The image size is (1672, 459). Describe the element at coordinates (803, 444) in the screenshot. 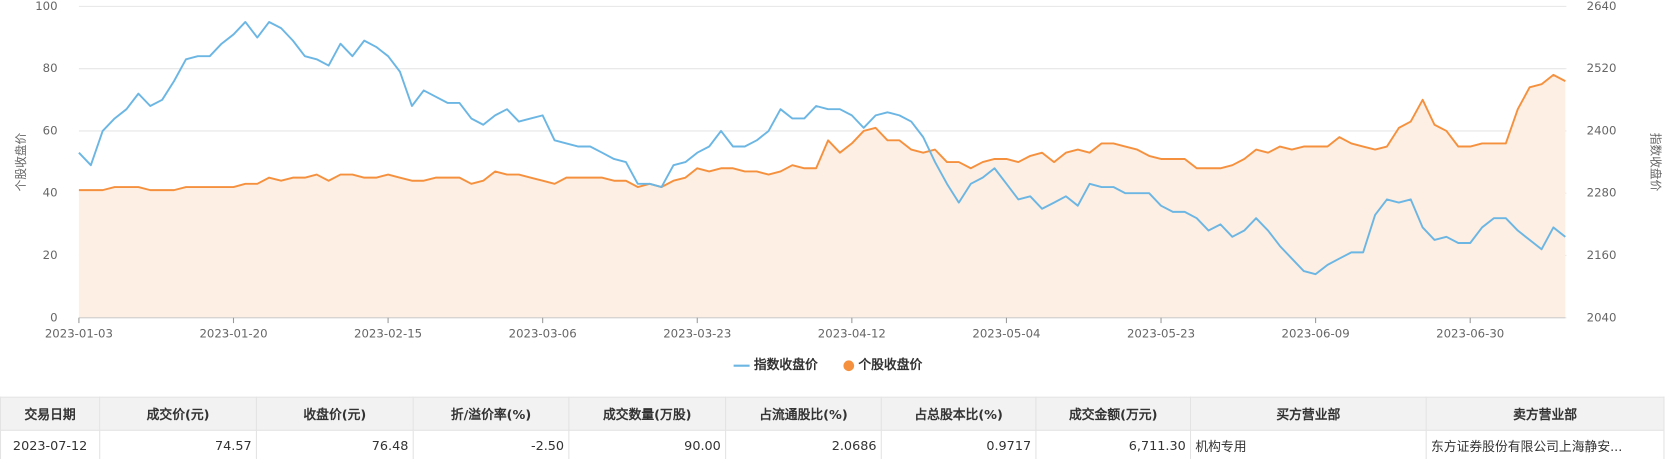

I see `table-cell: 2.0686` at that location.